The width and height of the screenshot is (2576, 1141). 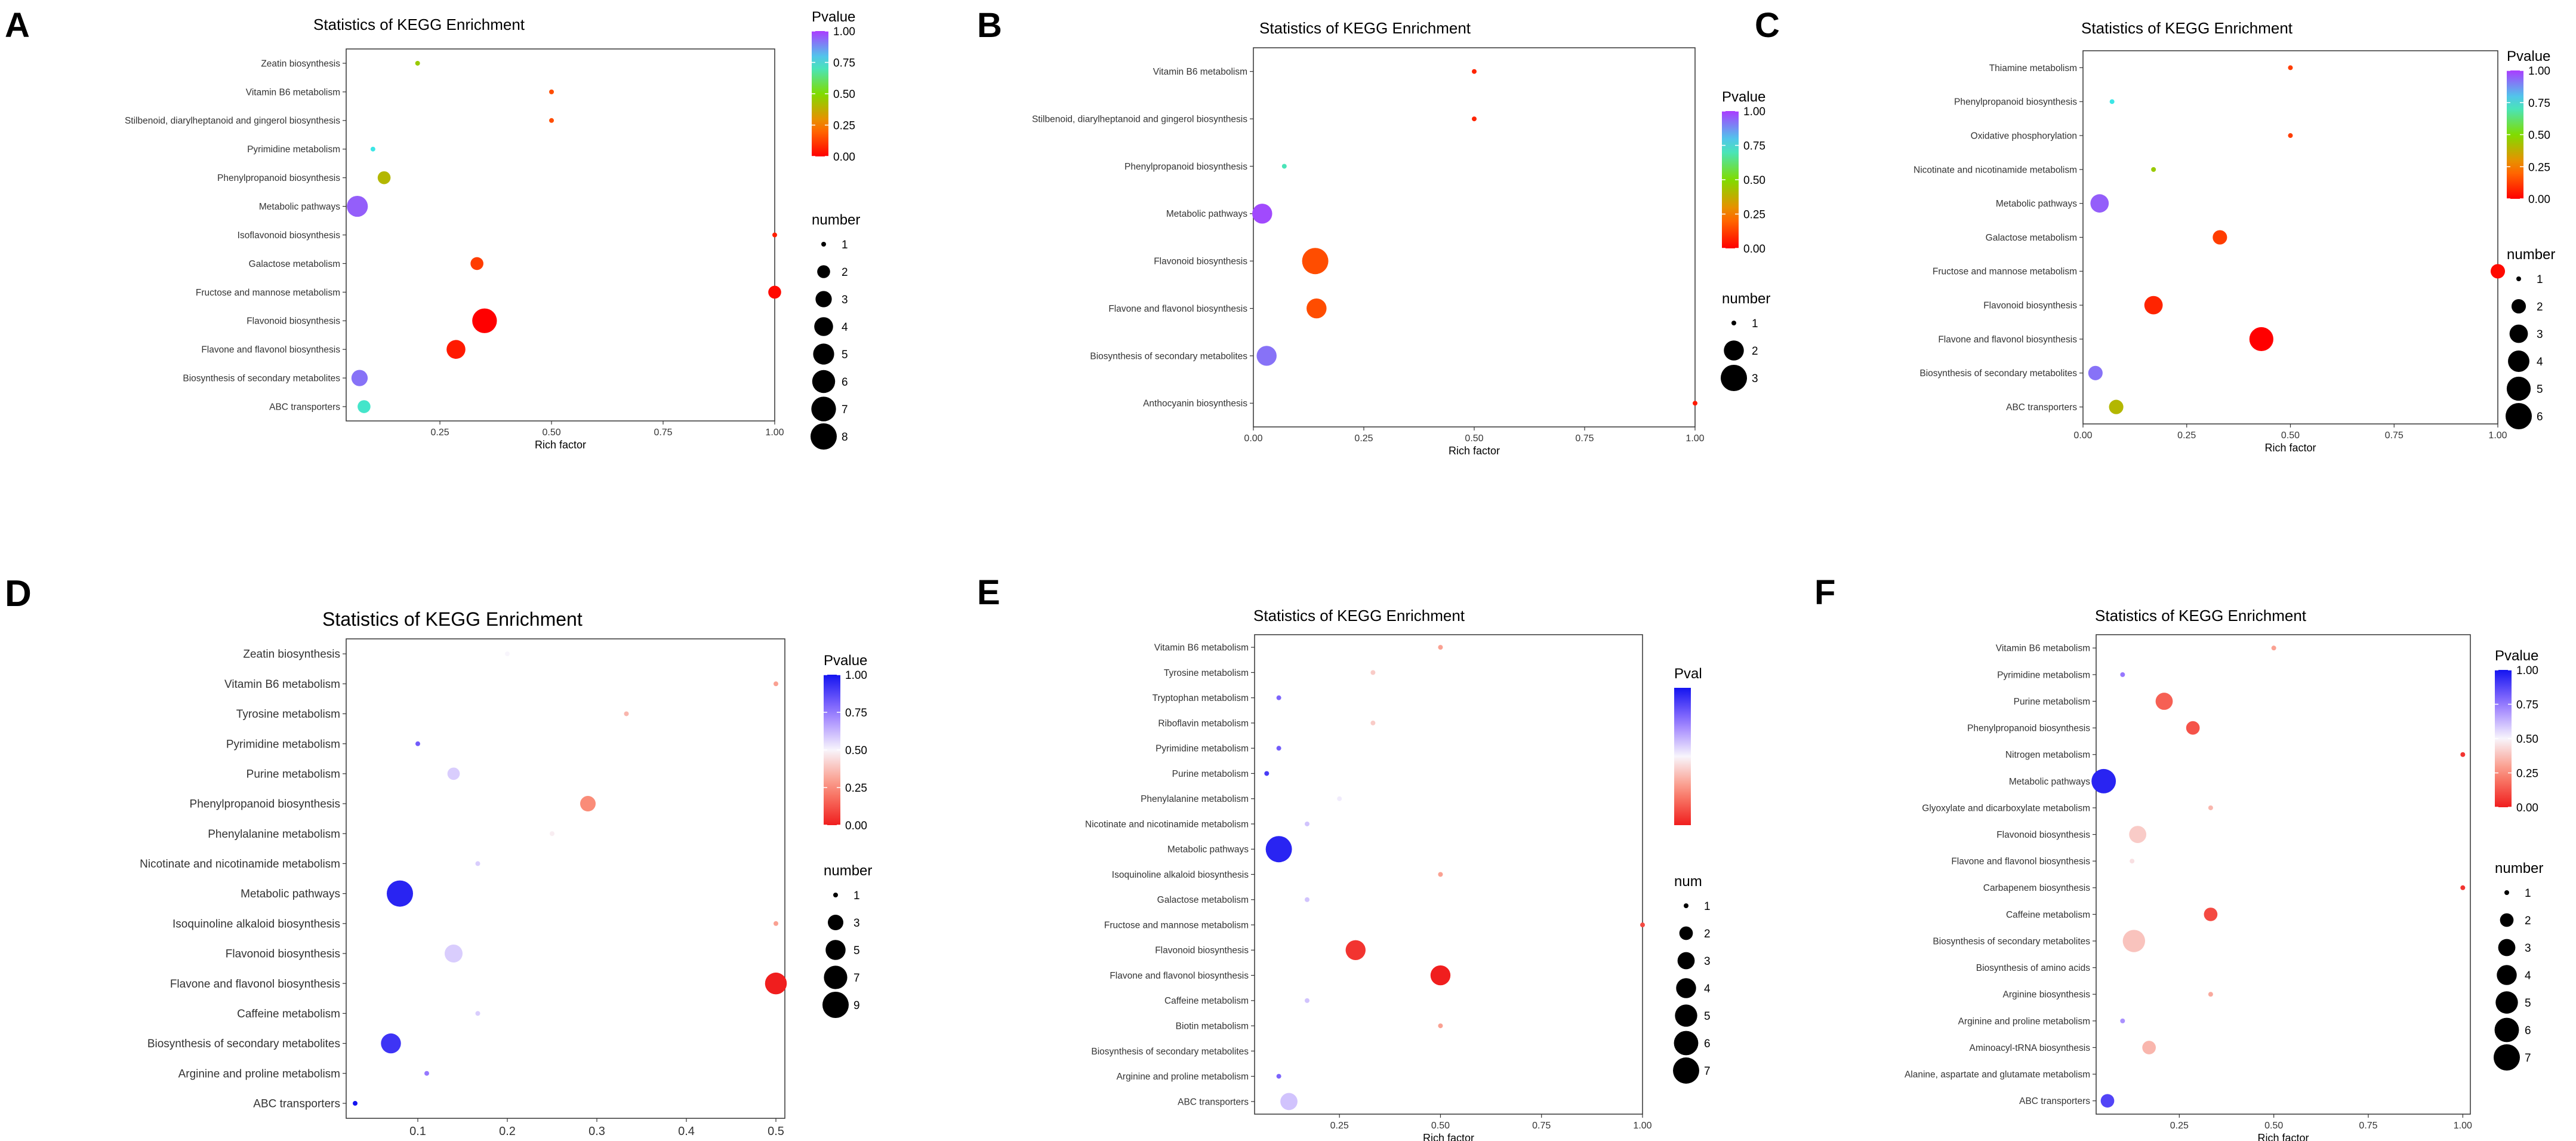 I want to click on x-tick-label: 0.00, so click(x=1253, y=439).